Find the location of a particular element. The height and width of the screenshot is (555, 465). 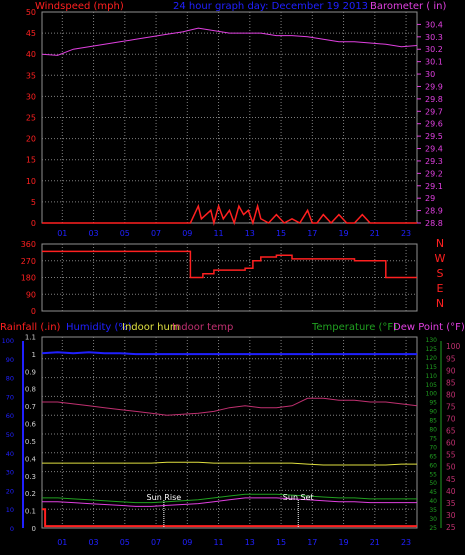

indoor-temp-tick-label: 25 is located at coordinates (451, 527).